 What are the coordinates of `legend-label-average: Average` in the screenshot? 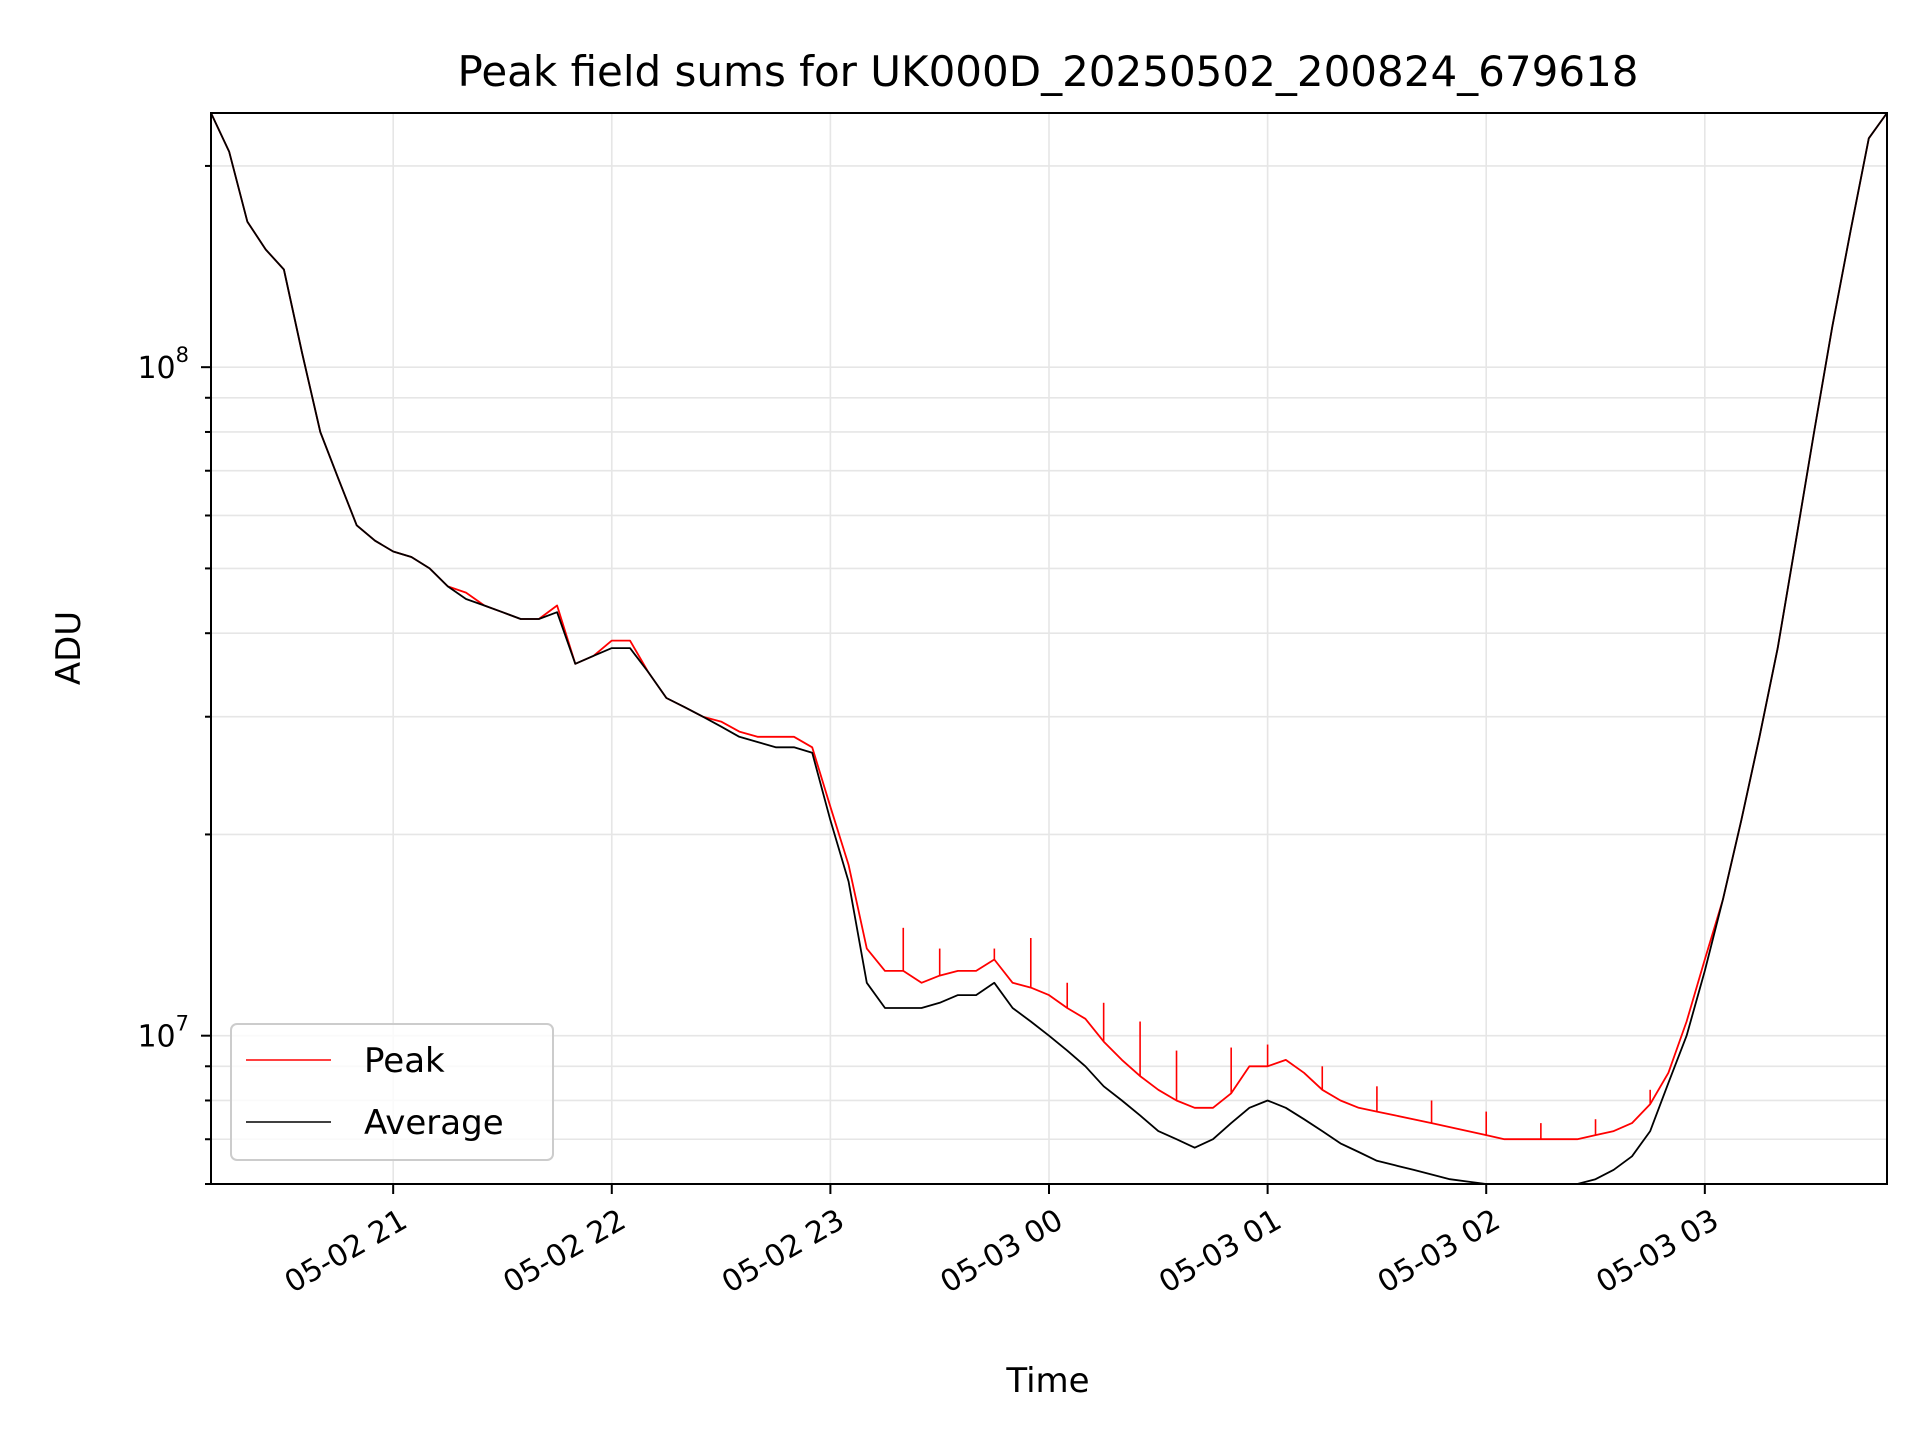 It's located at (434, 1123).